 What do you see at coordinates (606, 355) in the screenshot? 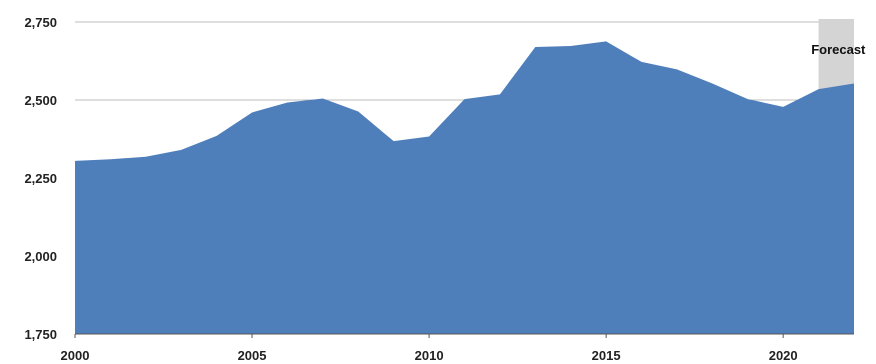
I see `x-tick-label-3: 2015` at bounding box center [606, 355].